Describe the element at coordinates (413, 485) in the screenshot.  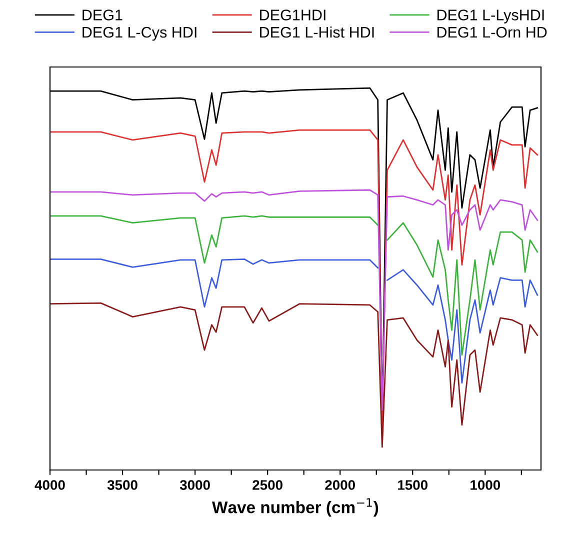
I see `x-tick-label: 1500` at that location.